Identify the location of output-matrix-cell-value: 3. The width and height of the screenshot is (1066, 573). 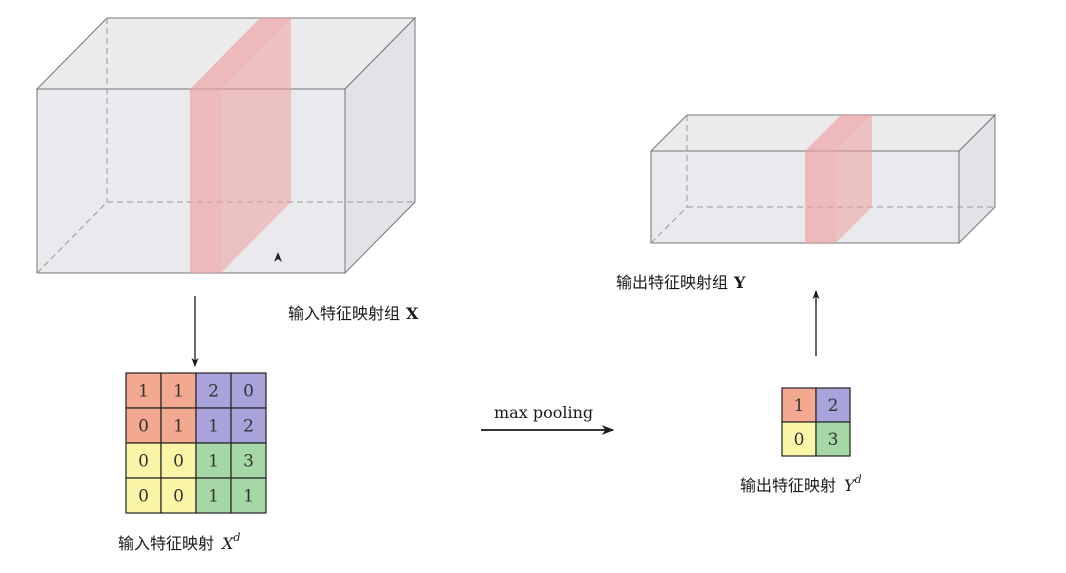
(833, 440).